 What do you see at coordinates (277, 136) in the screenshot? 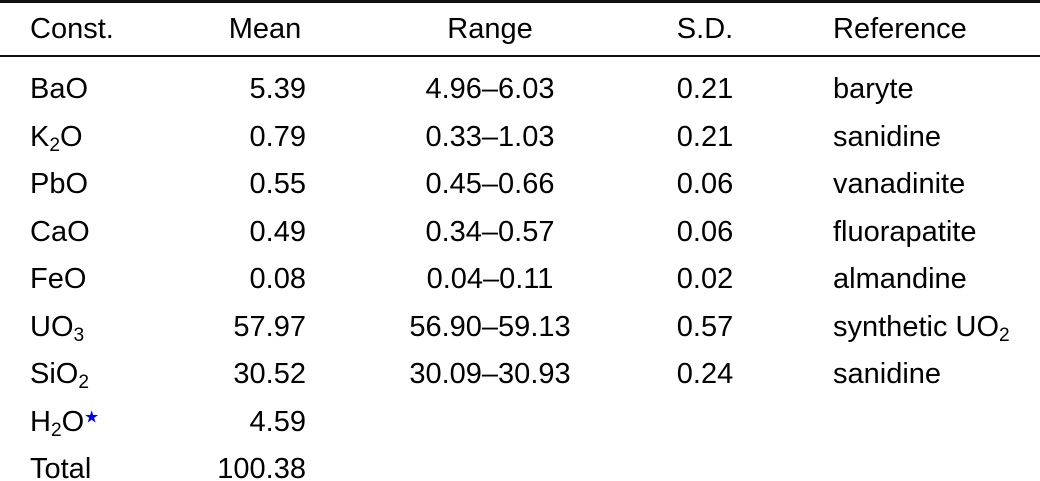
I see `mean-cell: 0.79` at bounding box center [277, 136].